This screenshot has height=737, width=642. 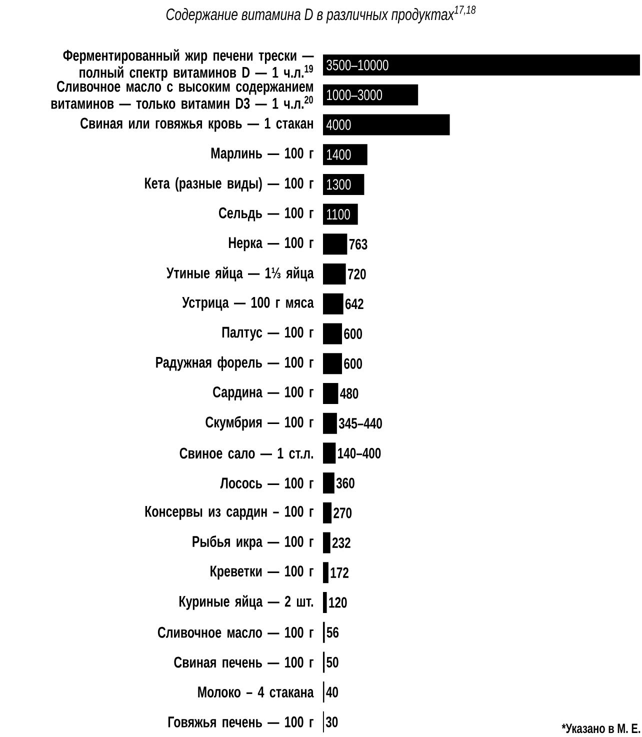 I want to click on data-label: 1100, so click(x=338, y=214).